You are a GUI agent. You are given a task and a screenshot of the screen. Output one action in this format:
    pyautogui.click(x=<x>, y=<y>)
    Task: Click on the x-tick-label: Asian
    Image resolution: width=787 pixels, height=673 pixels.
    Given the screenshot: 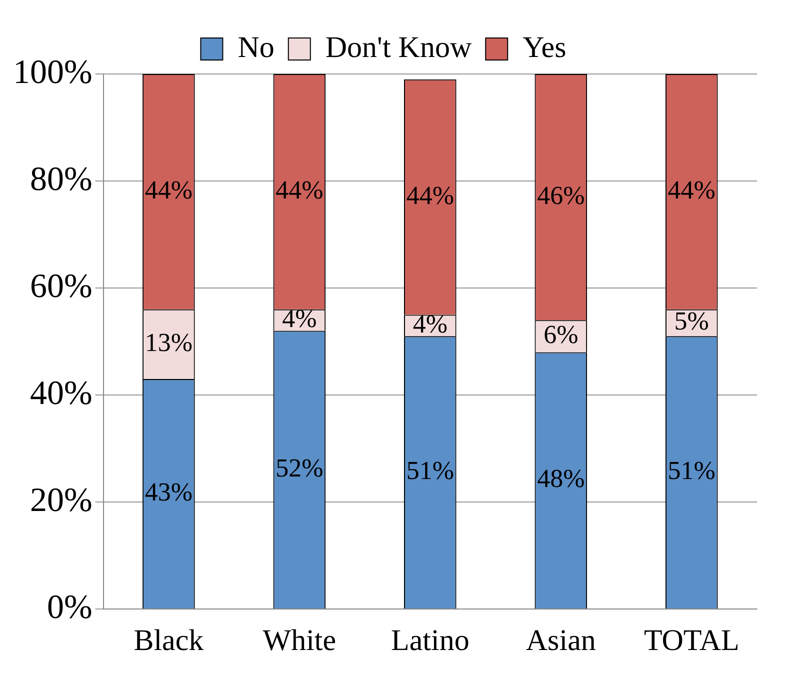 What is the action you would take?
    pyautogui.click(x=561, y=640)
    